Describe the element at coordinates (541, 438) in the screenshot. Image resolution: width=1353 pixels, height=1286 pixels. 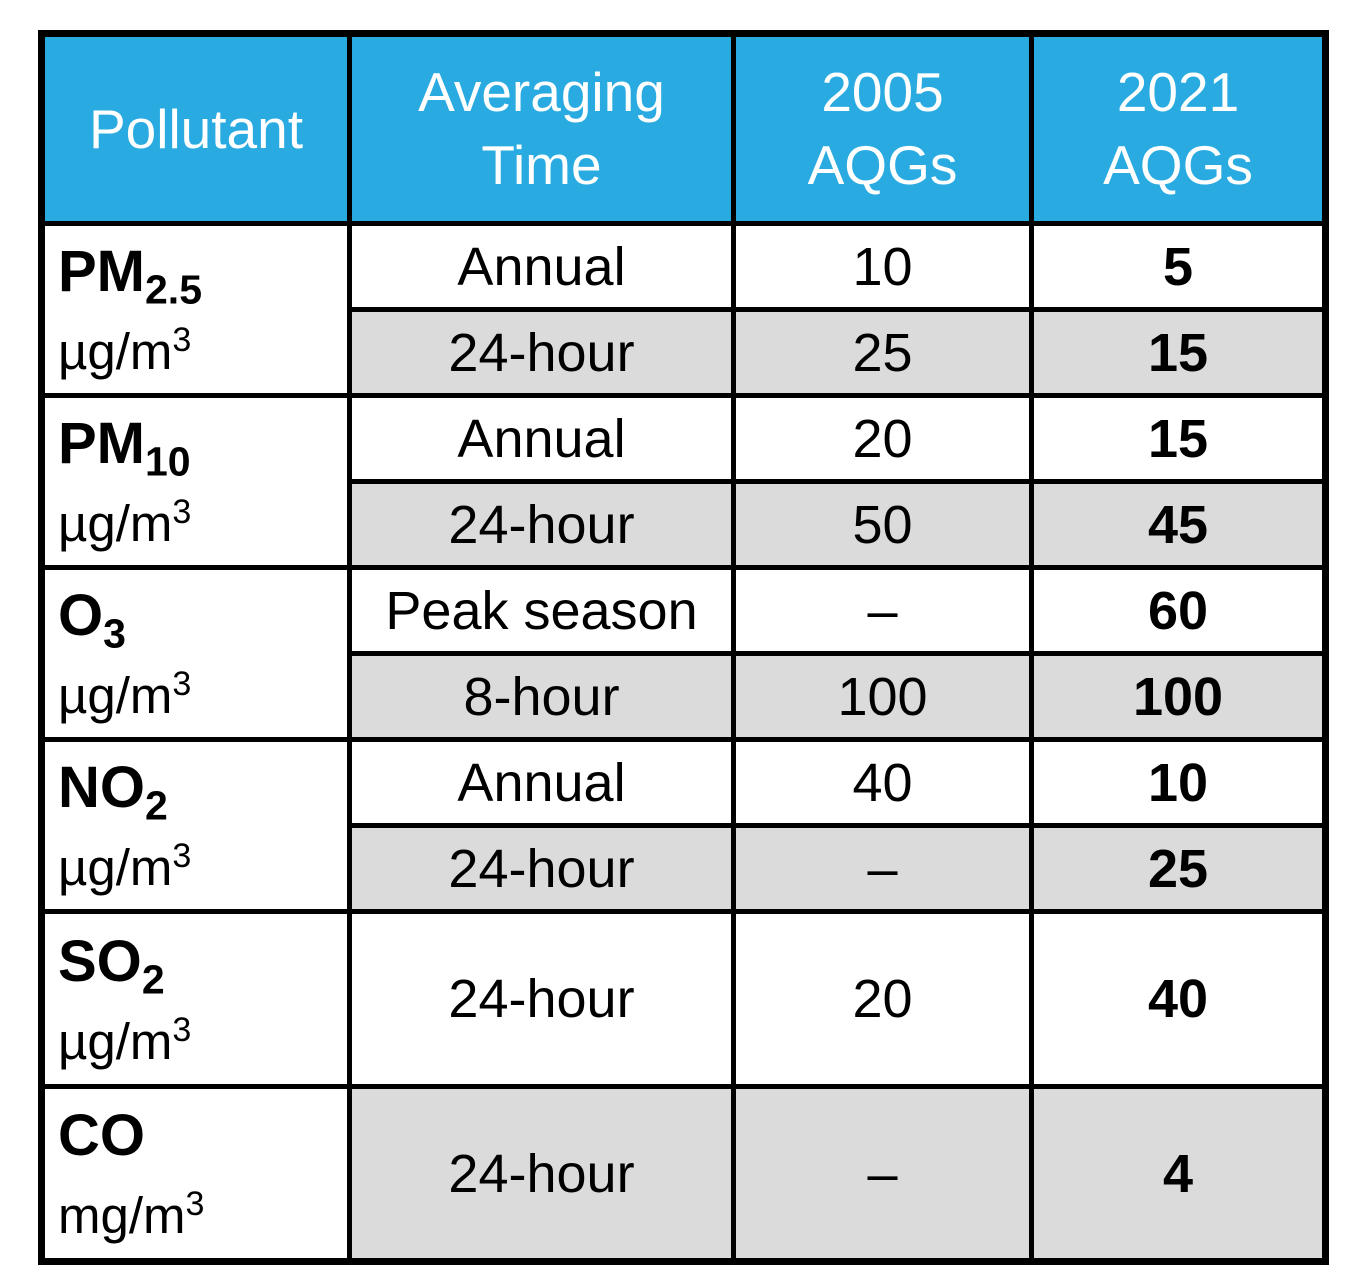
I see `cell-pm10-annual-time: Annual` at that location.